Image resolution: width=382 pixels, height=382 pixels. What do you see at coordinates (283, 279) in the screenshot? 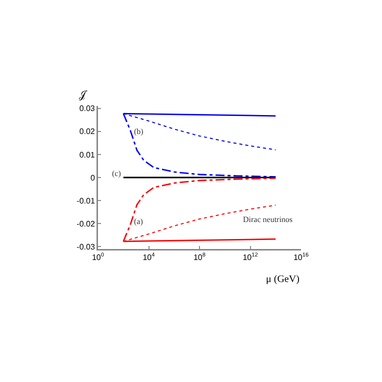
I see `x-axis-title: μ (GeV)` at bounding box center [283, 279].